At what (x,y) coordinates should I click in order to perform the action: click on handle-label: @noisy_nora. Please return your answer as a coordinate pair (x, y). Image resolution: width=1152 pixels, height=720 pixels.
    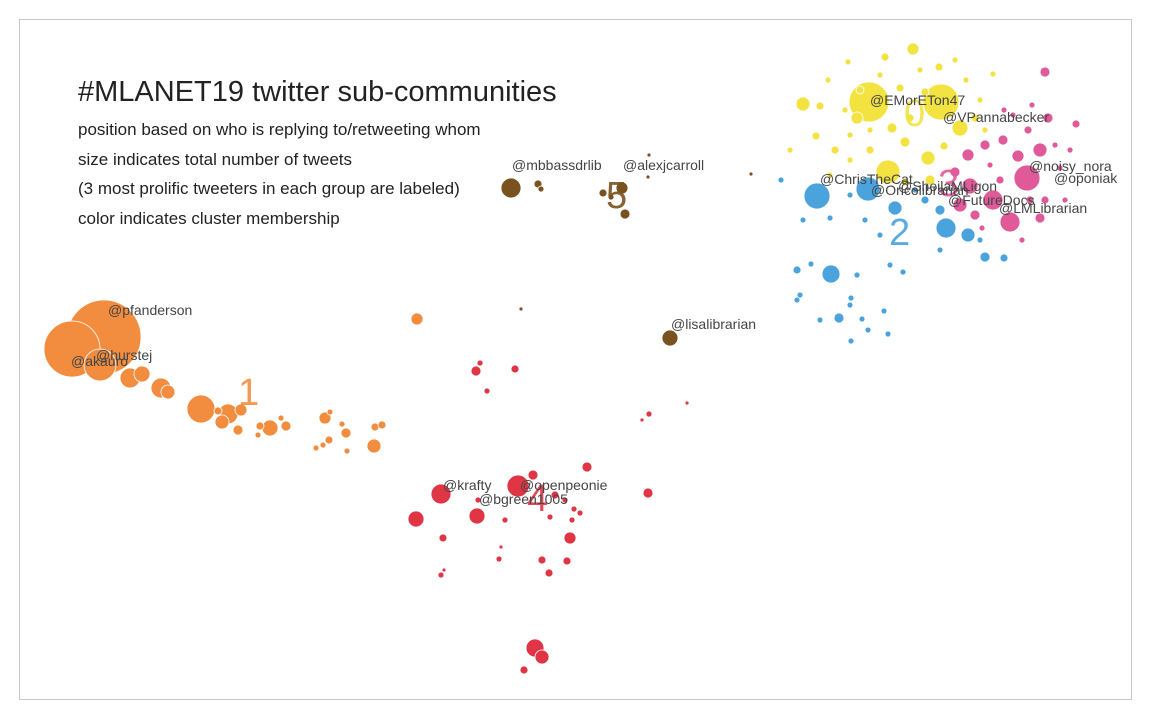
    Looking at the image, I should click on (1070, 166).